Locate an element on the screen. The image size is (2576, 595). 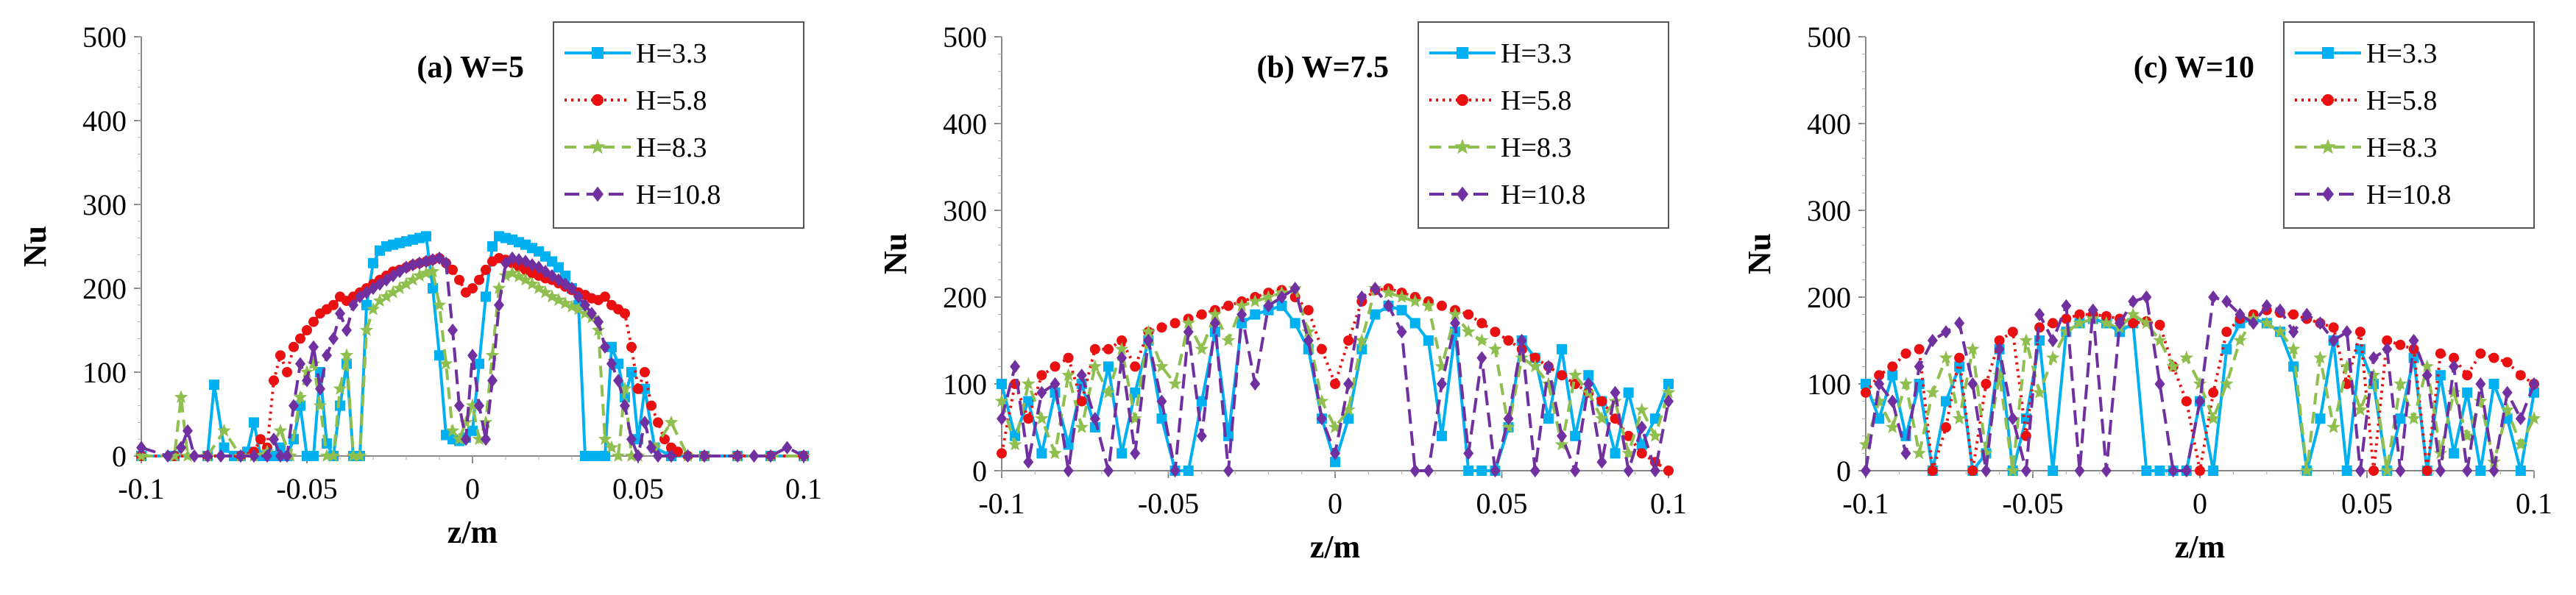
x-tick-label: -0.1 is located at coordinates (1001, 504).